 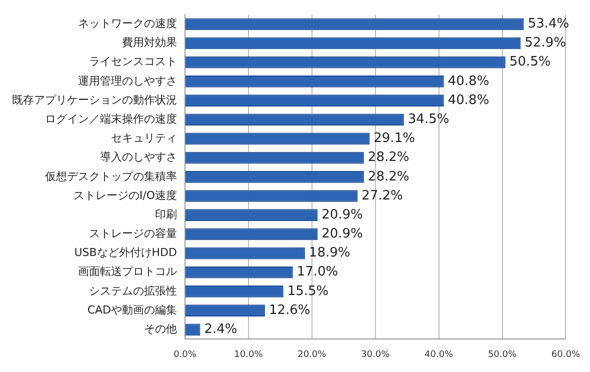 What do you see at coordinates (394, 138) in the screenshot?
I see `data-label: 29.1%` at bounding box center [394, 138].